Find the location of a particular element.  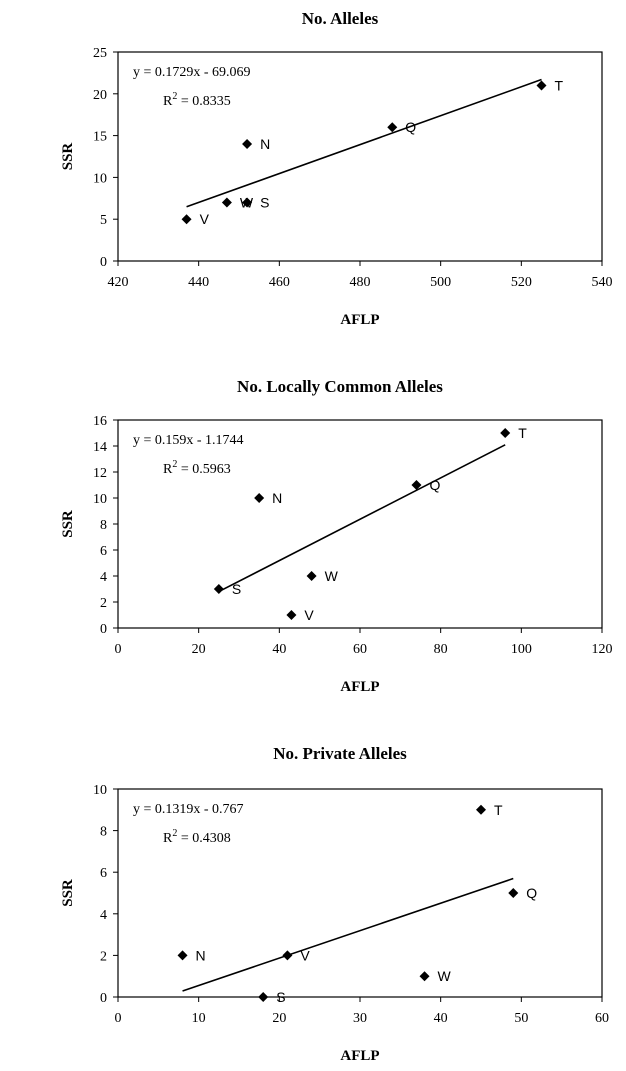

x-tick-label: 440 is located at coordinates (198, 282).